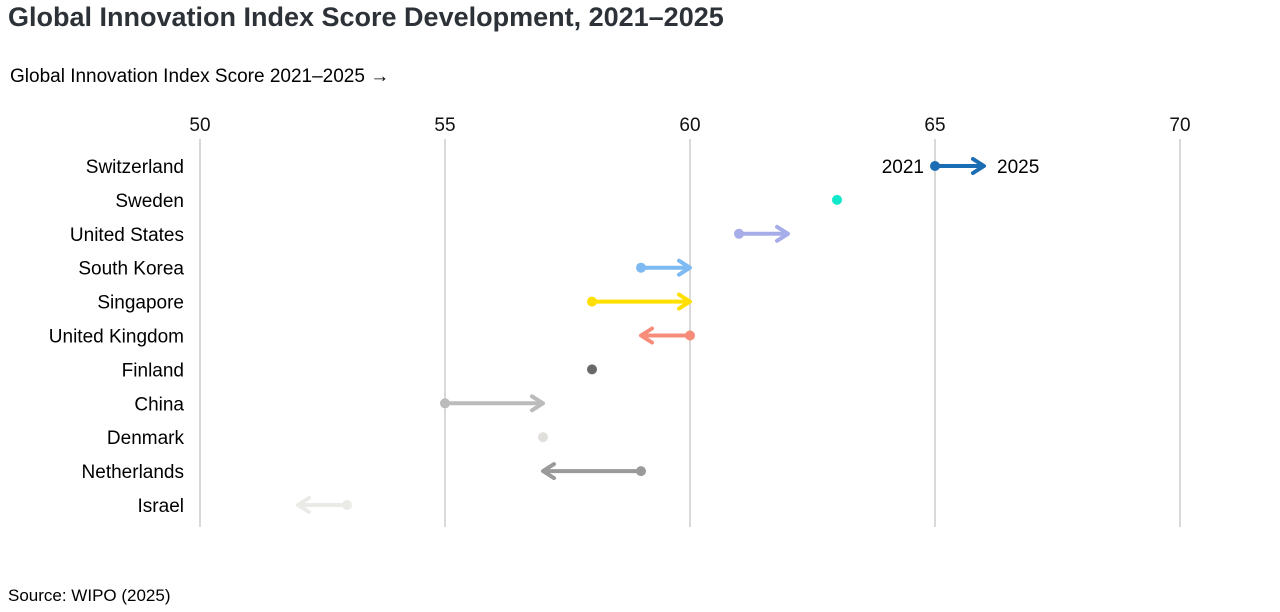 Image resolution: width=1280 pixels, height=612 pixels. What do you see at coordinates (934, 125) in the screenshot?
I see `x-tick-label: 65` at bounding box center [934, 125].